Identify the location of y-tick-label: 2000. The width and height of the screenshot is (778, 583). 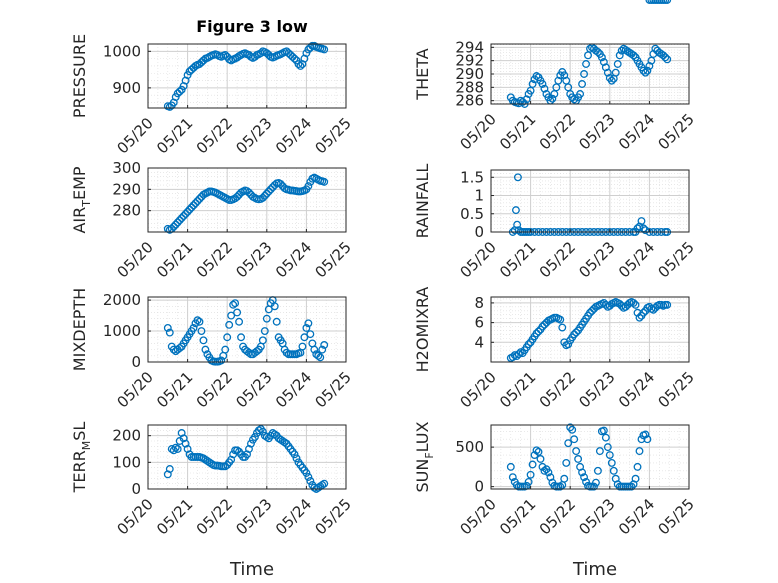
(122, 300).